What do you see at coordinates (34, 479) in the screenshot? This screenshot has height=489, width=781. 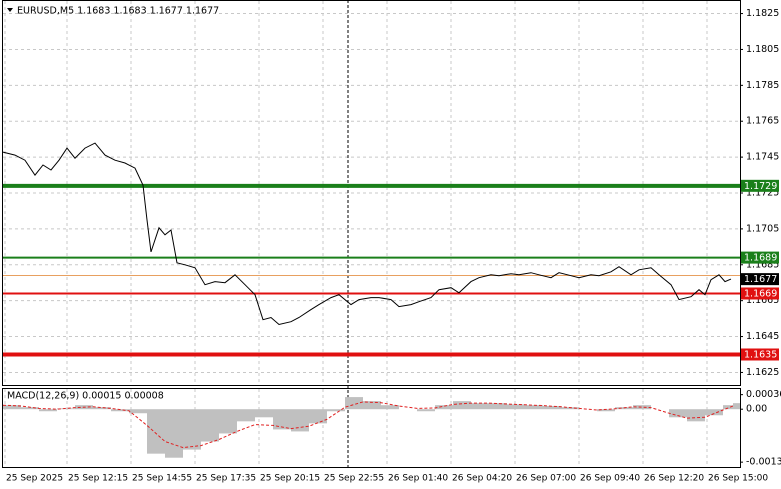 I see `x-tick-label: 25 Sep 2025` at bounding box center [34, 479].